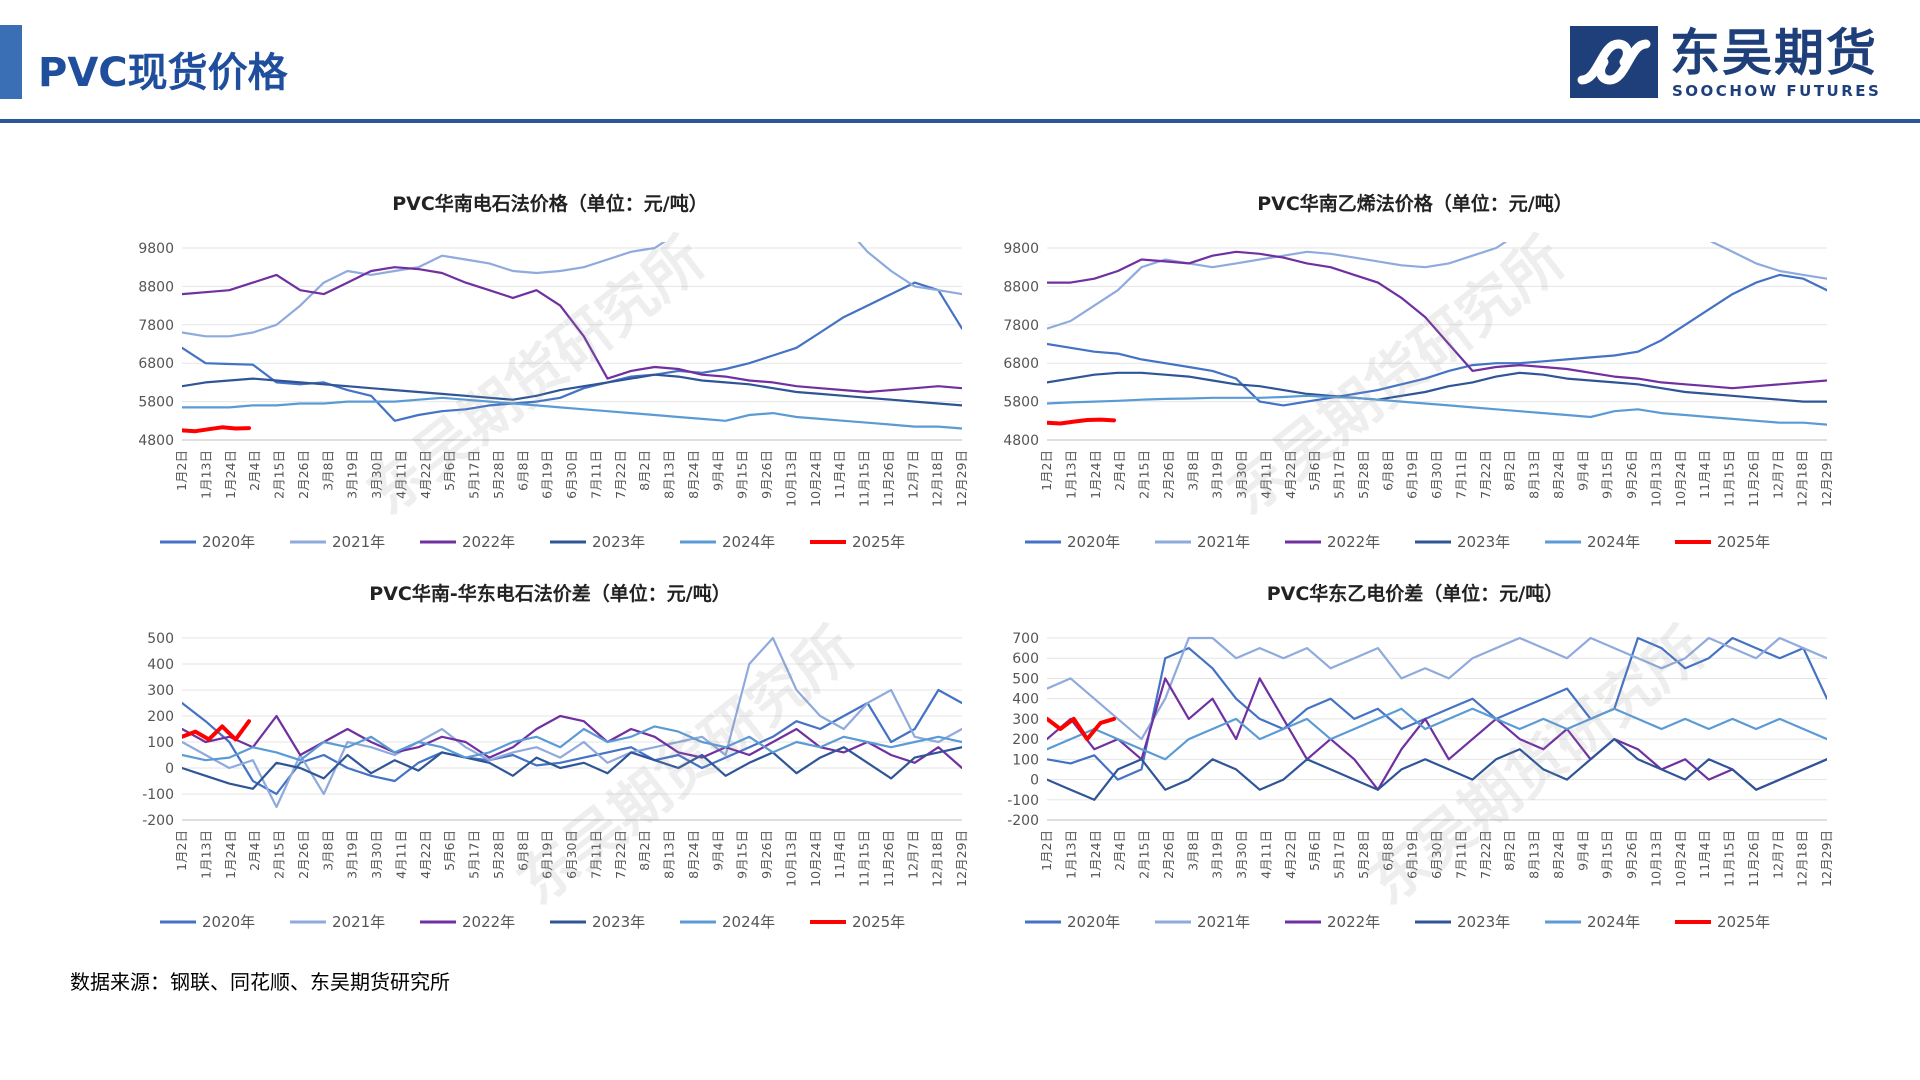 This screenshot has height=1080, width=1920. What do you see at coordinates (158, 821) in the screenshot?
I see `y-tick-label: -200` at bounding box center [158, 821].